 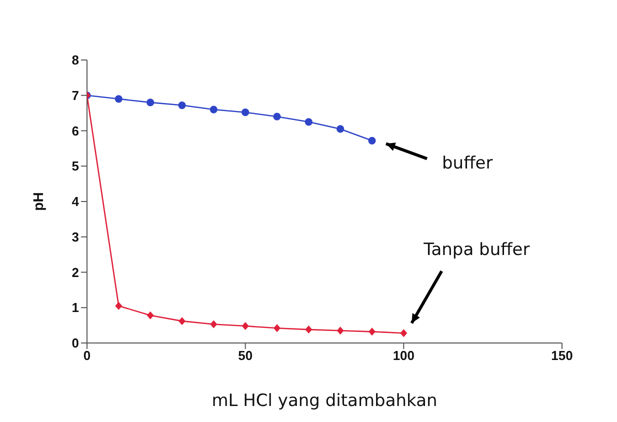 I want to click on y-tick-label: 6, so click(x=75, y=130).